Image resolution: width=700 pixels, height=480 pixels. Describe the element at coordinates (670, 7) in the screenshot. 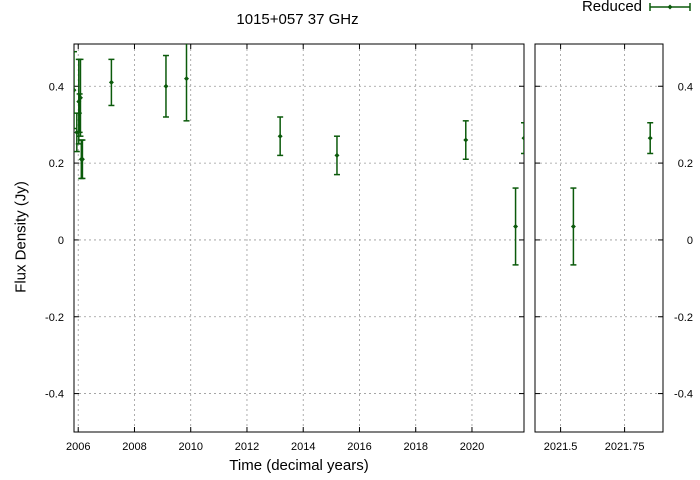

I see `legend-marker` at that location.